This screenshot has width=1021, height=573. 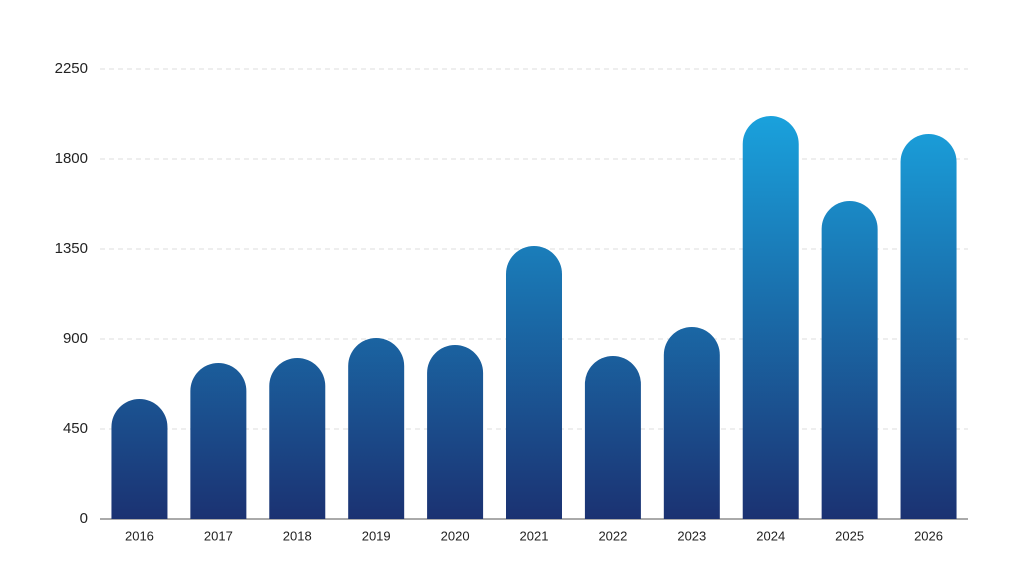 What do you see at coordinates (71, 158) in the screenshot?
I see `y-tick-label: 1800` at bounding box center [71, 158].